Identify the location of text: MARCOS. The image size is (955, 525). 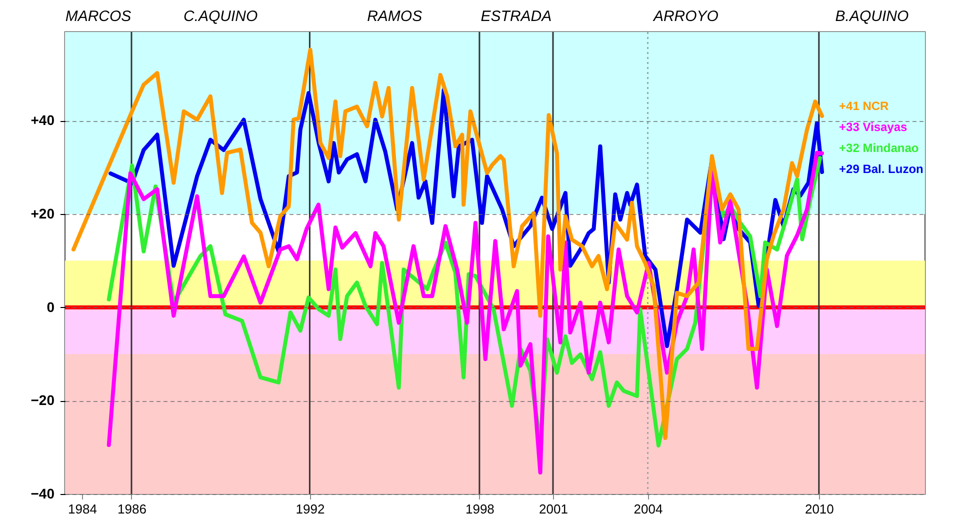
(98, 16).